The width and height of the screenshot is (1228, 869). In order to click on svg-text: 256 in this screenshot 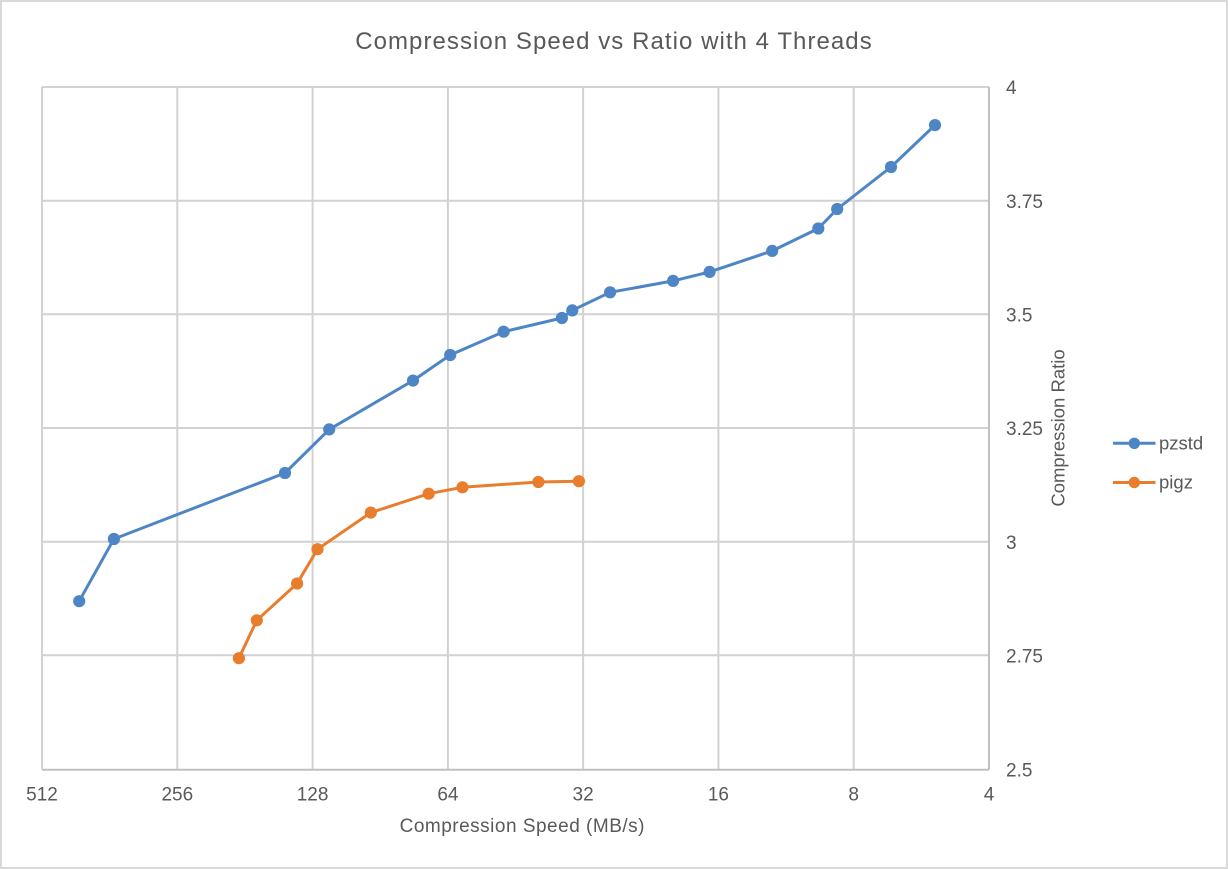, I will do `click(177, 795)`.